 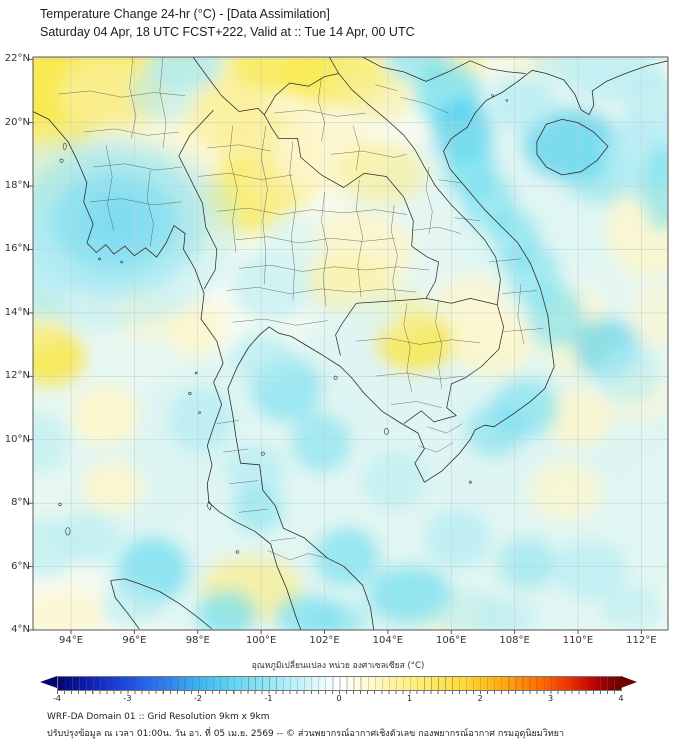 I want to click on colorbar-tick: -1, so click(x=268, y=698).